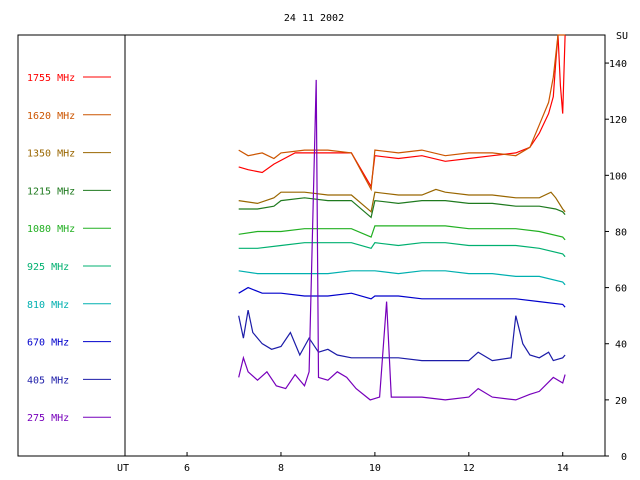 The height and width of the screenshot is (480, 640). What do you see at coordinates (48, 267) in the screenshot?
I see `legend-label: 925 MHz` at bounding box center [48, 267].